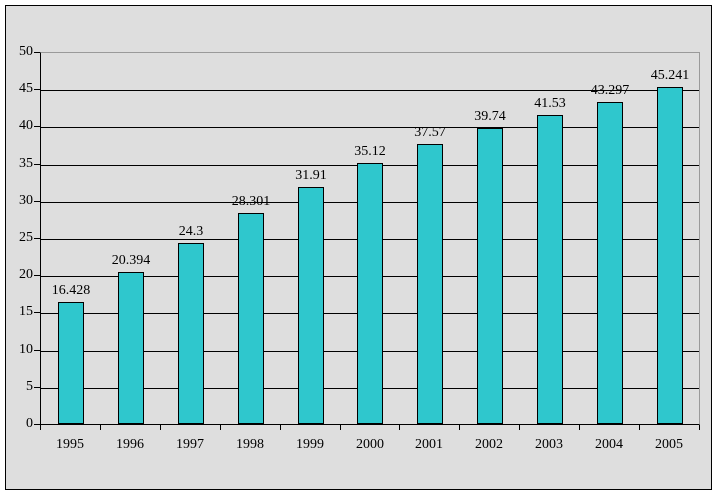  Describe the element at coordinates (131, 260) in the screenshot. I see `bar-value-label: 20.394` at that location.